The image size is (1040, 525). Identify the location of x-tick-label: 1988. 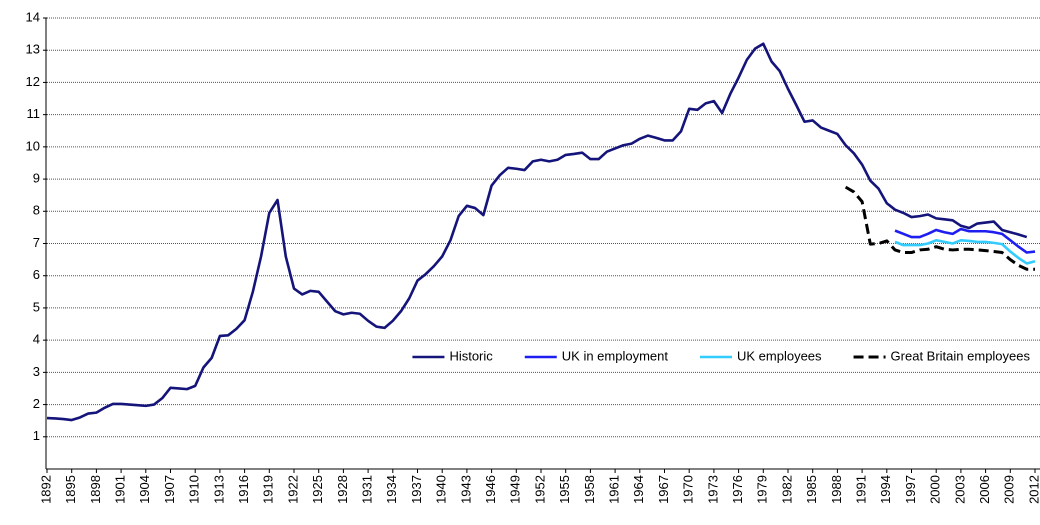
(836, 489).